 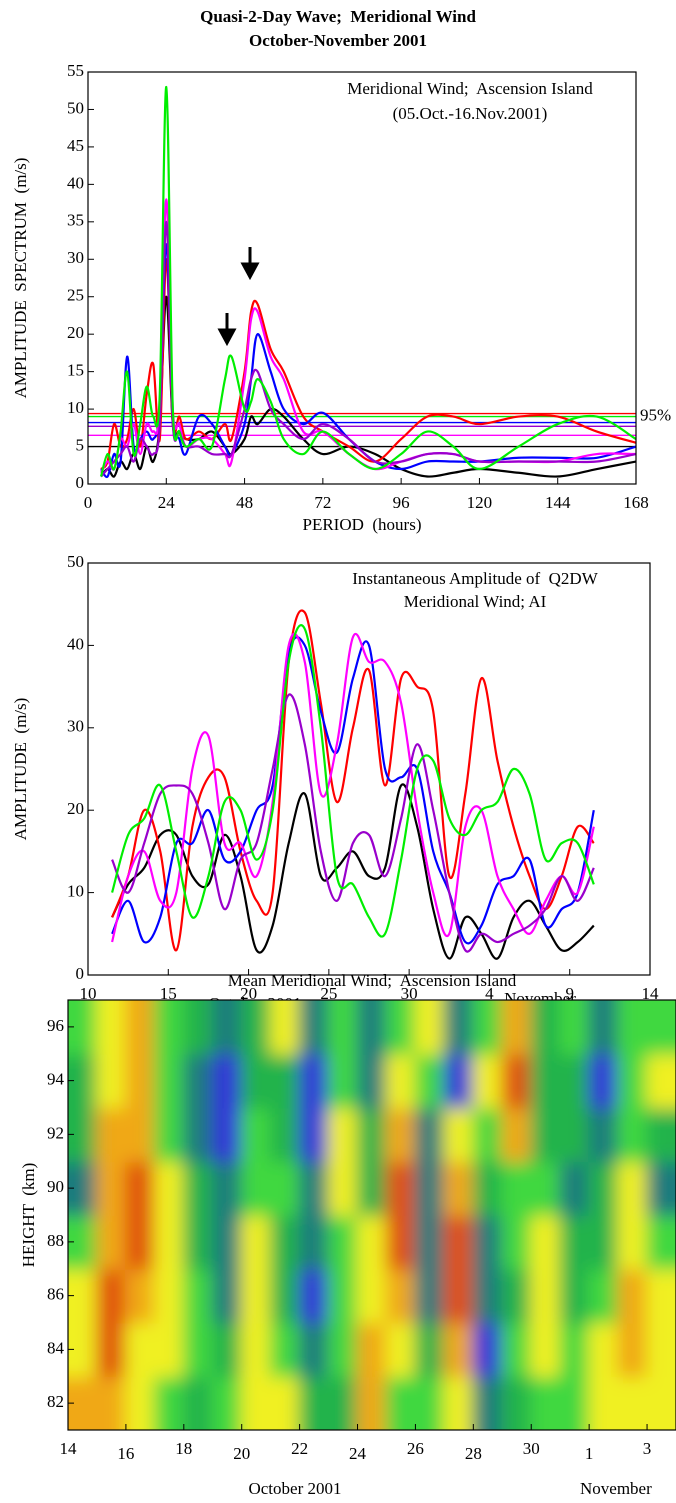 I want to click on y-tick-label: 30, so click(x=75, y=257).